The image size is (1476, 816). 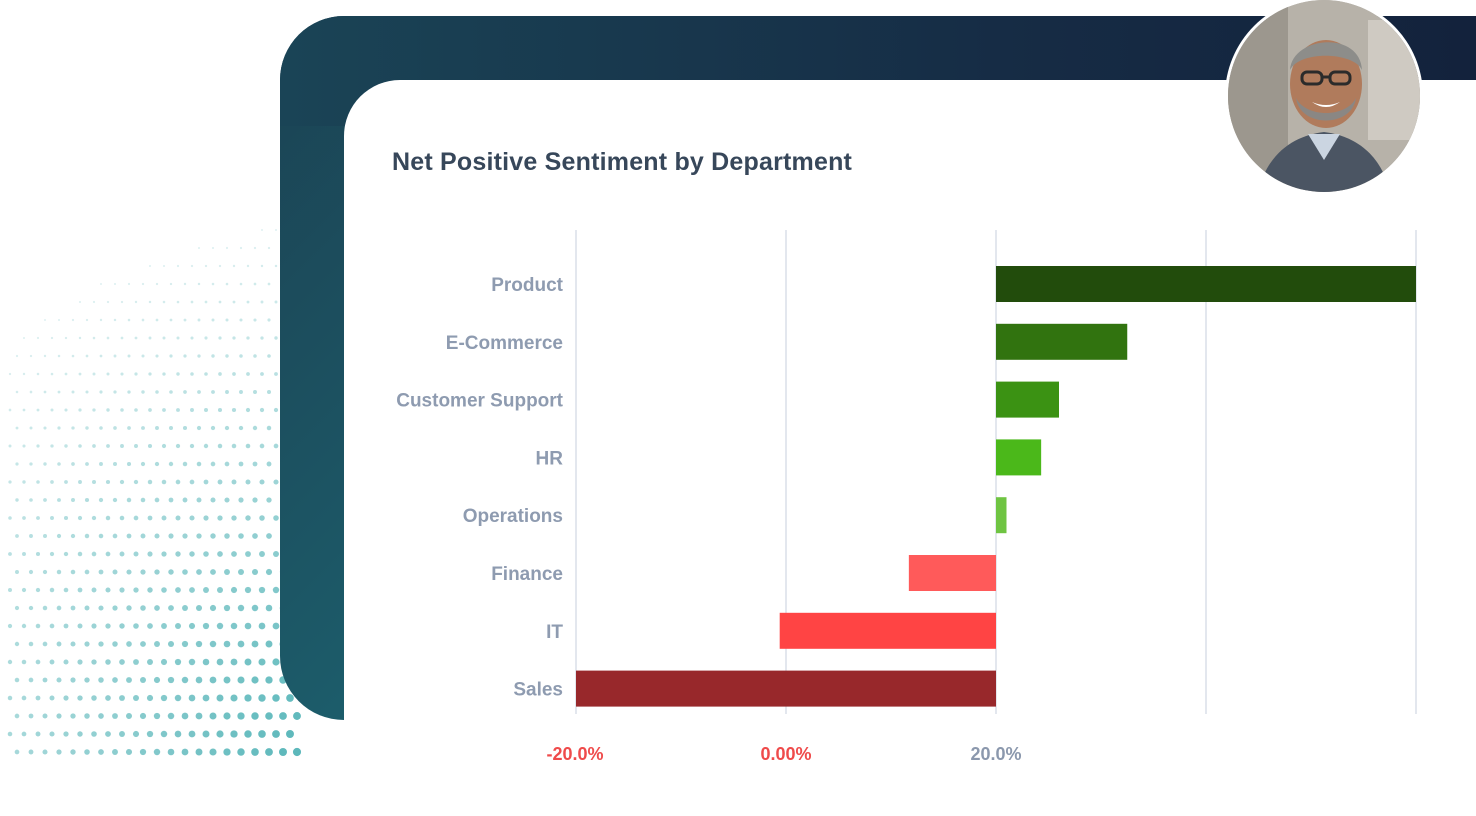 I want to click on bar-e-commerce, so click(x=1062, y=341).